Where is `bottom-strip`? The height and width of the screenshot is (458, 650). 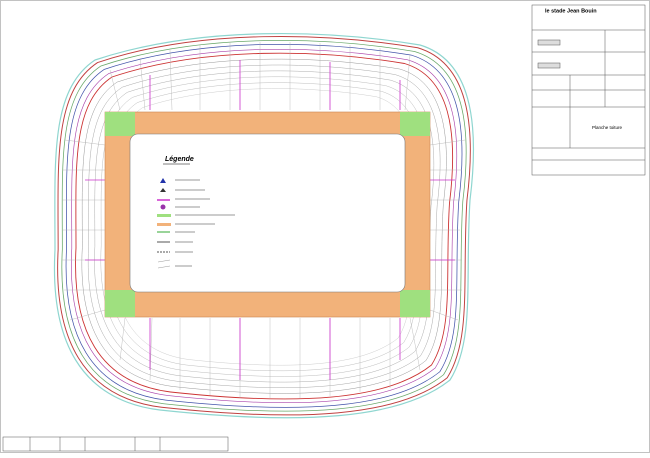
bottom-strip is located at coordinates (115, 444).